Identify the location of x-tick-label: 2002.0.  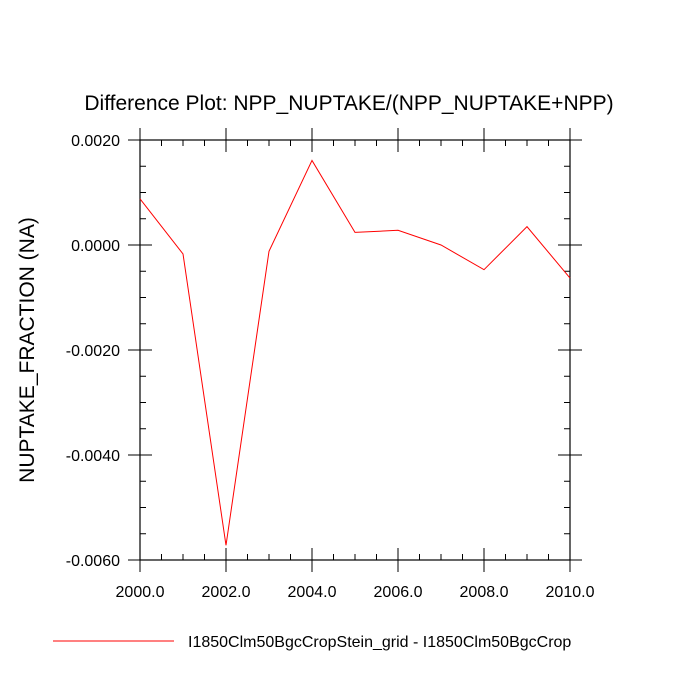
(226, 592).